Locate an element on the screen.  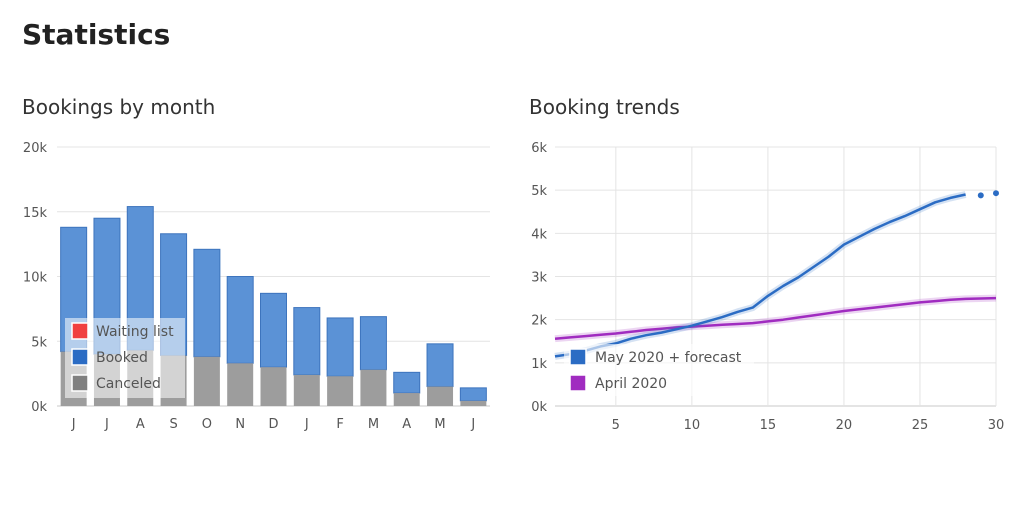
x-tick-label: O is located at coordinates (207, 424).